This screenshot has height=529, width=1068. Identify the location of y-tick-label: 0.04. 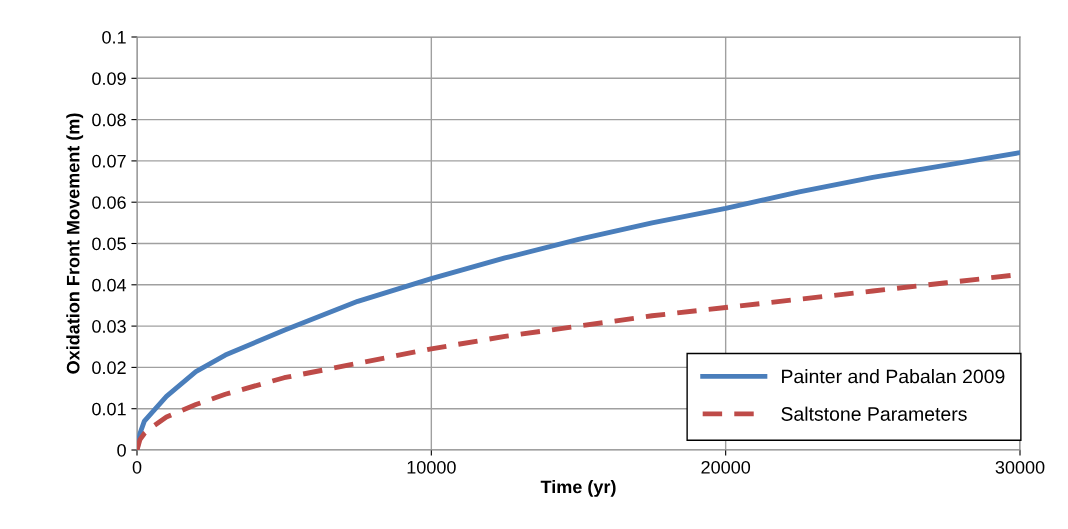
(109, 285).